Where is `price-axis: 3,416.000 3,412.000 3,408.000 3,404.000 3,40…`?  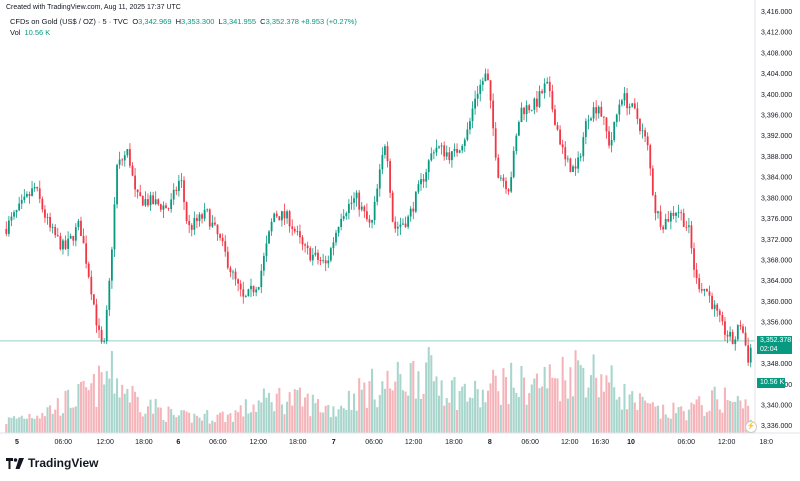 price-axis: 3,416.000 3,412.000 3,408.000 3,404.000 3,40… is located at coordinates (776, 219).